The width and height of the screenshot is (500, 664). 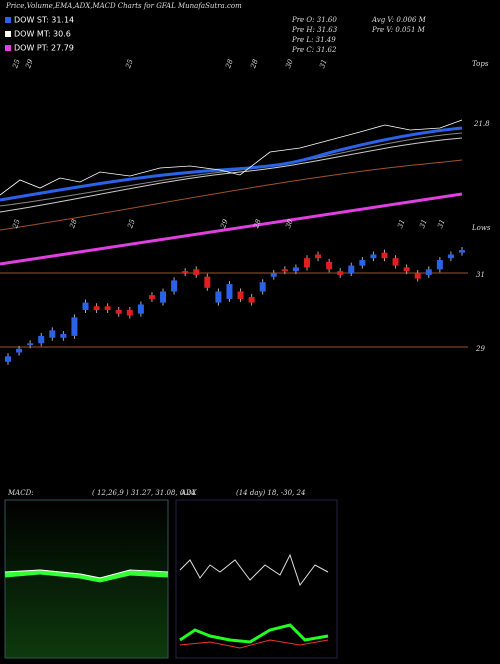 I want to click on legend-entry: DOW MT: 30.6, so click(x=42, y=34).